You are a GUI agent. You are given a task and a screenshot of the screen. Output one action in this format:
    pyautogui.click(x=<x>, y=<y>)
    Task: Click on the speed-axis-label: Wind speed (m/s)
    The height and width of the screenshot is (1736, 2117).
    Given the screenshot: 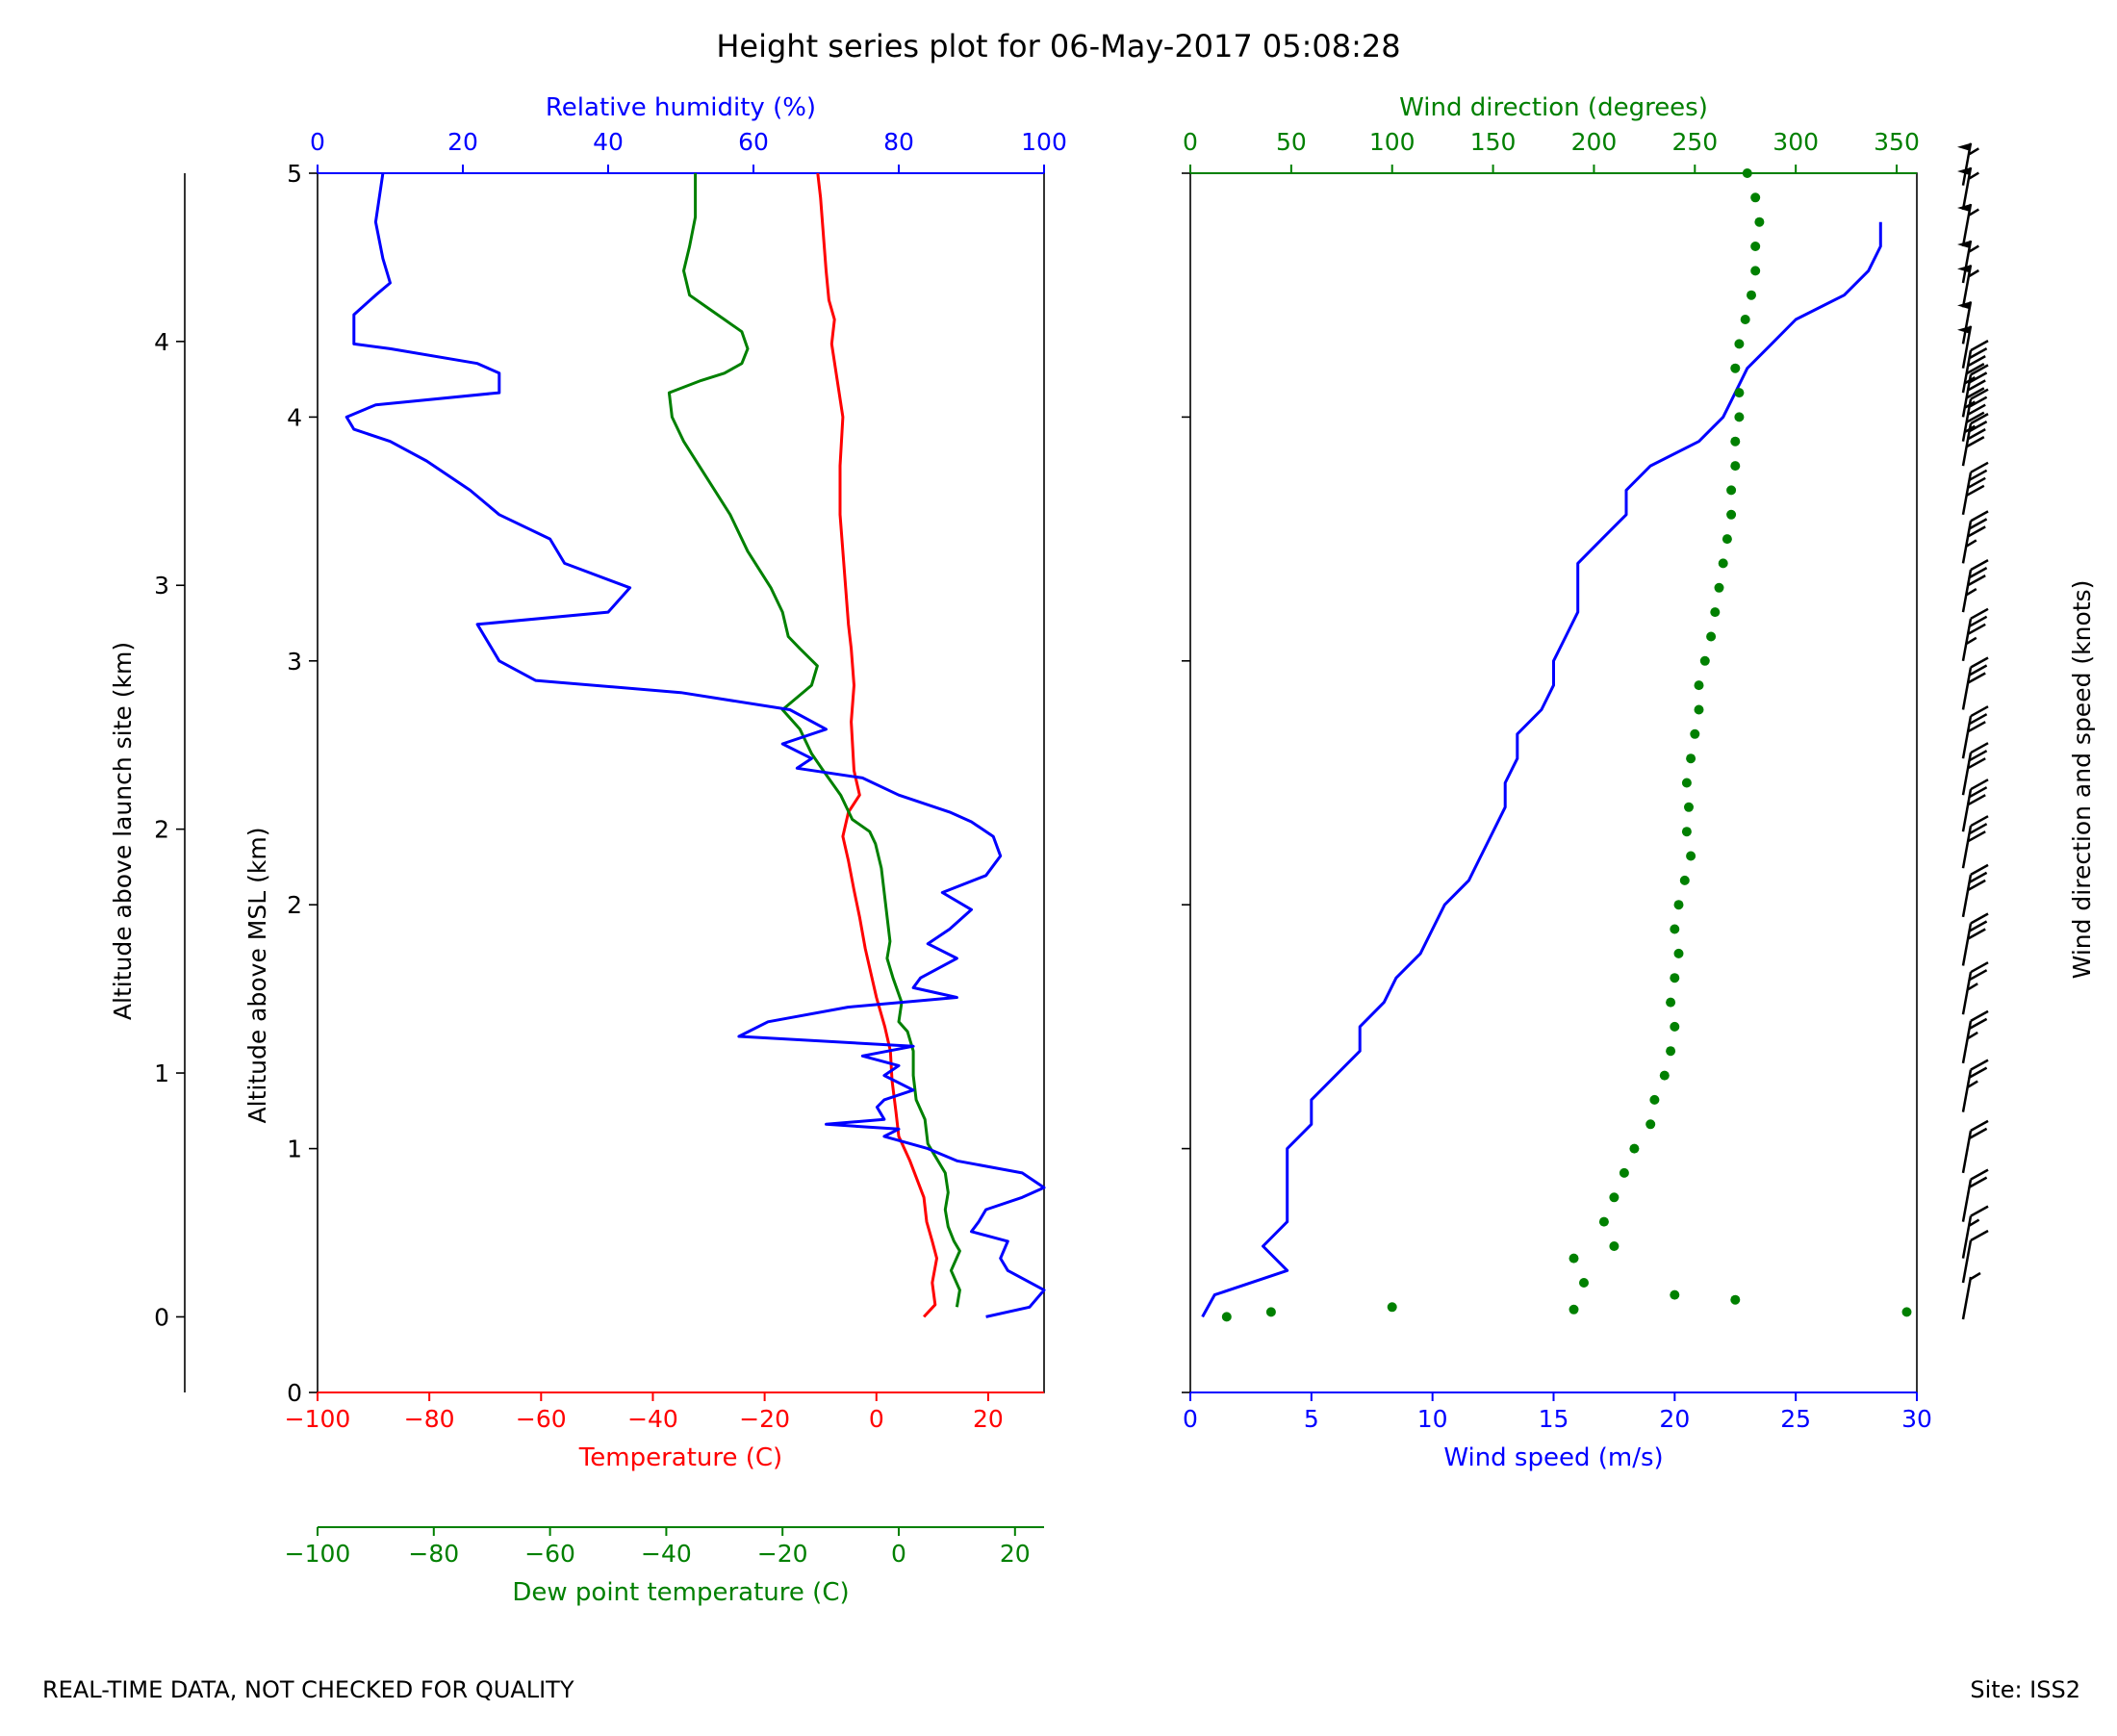 What is the action you would take?
    pyautogui.click(x=1553, y=1457)
    